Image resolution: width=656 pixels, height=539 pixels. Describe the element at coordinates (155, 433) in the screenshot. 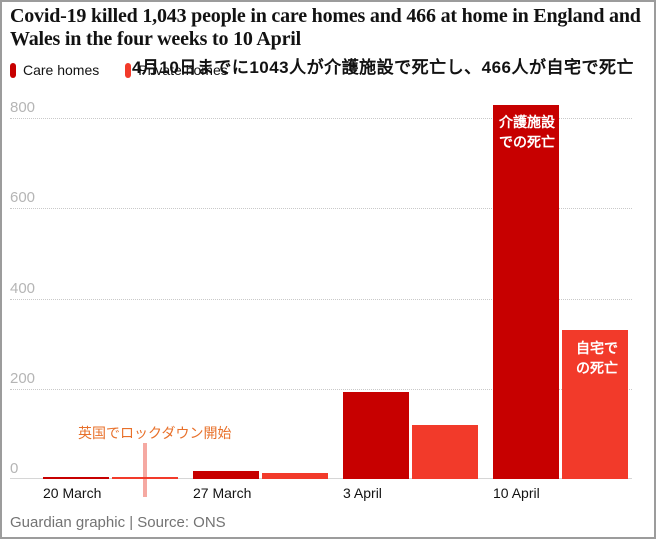

I see `lockdown-annotation-text: 英国でロックダウン開始` at that location.